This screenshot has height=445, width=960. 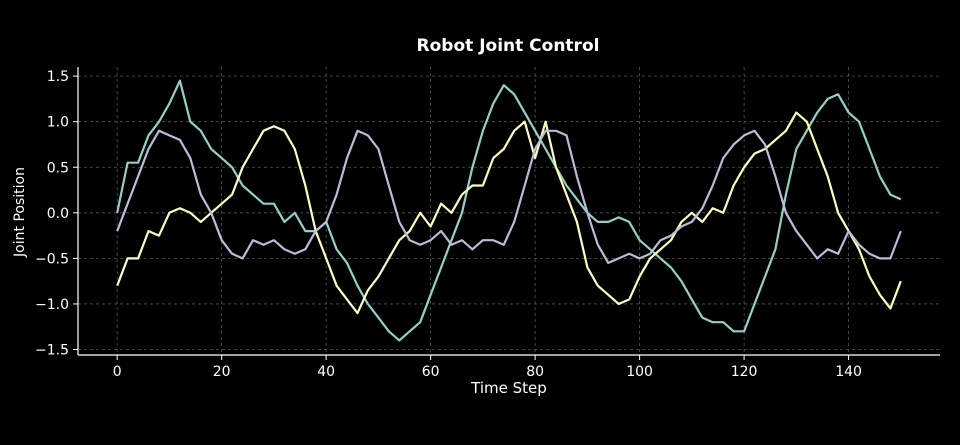 I want to click on y-tick-label: 0.5, so click(x=58, y=168).